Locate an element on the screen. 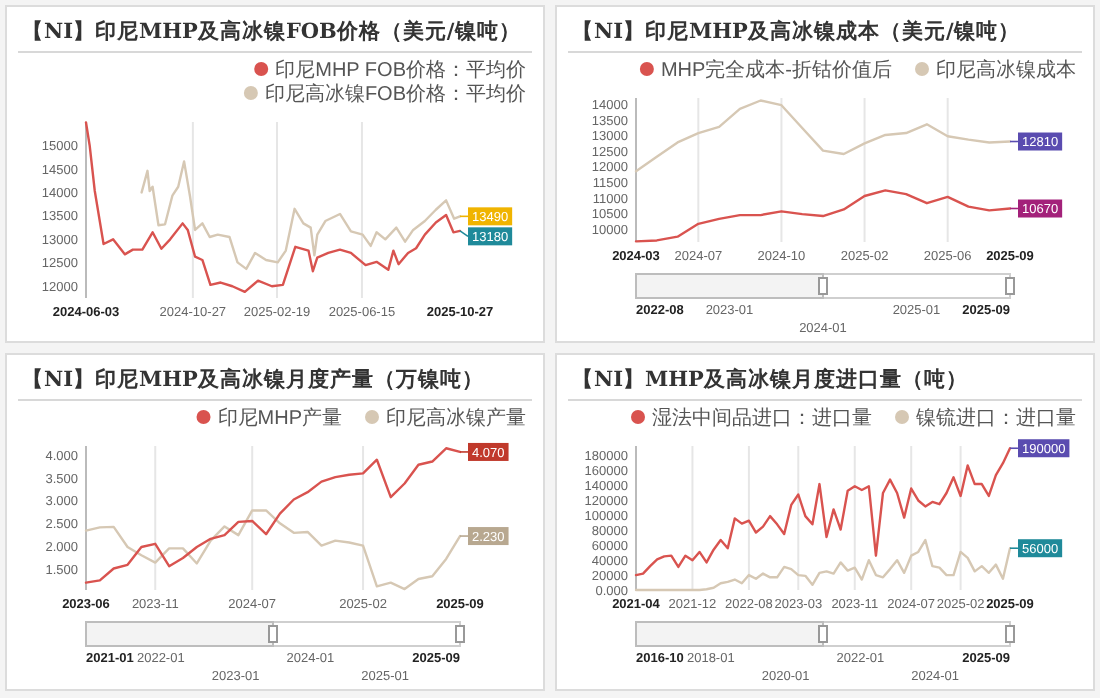  chart-title: 【NI】MHP及高冰镍月度进口量（吨） is located at coordinates (770, 379).